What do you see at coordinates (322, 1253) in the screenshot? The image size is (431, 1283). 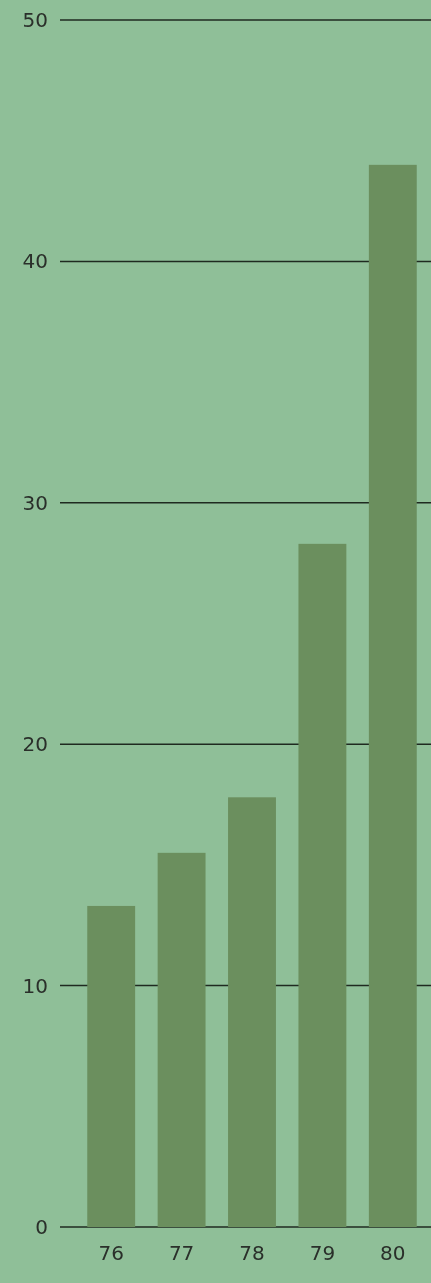 I see `x-tick-label: 79` at bounding box center [322, 1253].